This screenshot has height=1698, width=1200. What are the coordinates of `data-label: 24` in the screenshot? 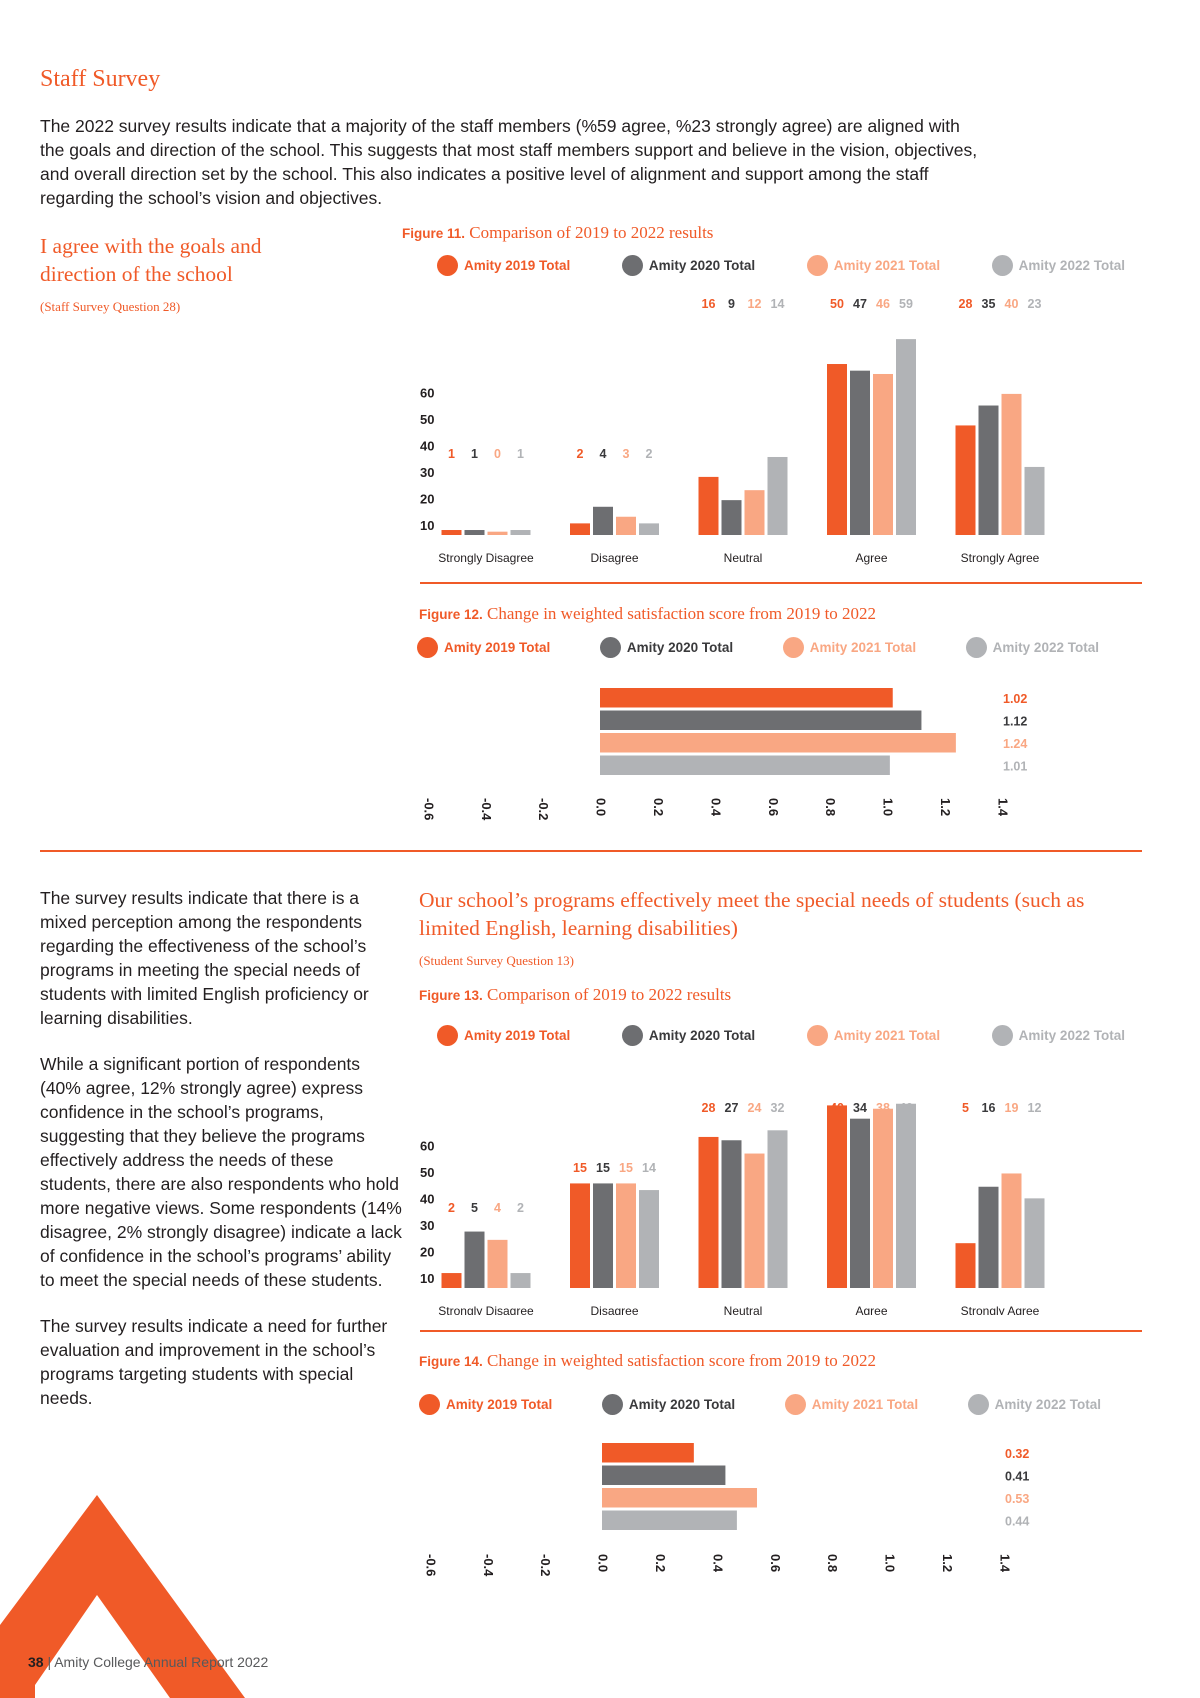 It's located at (755, 1108).